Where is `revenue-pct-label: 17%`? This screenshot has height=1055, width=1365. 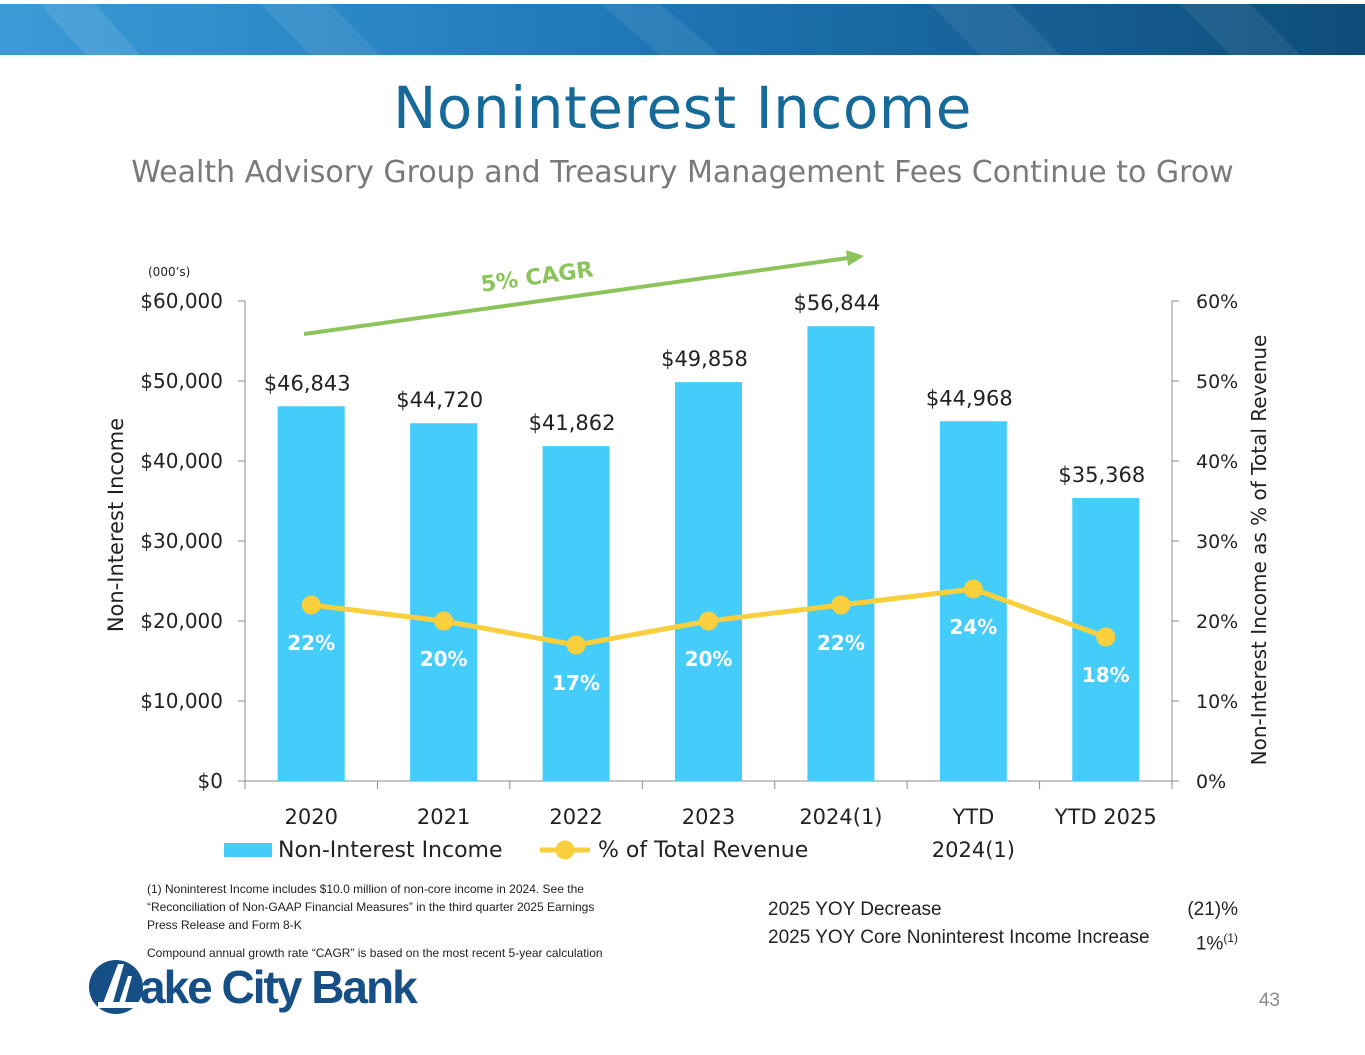 revenue-pct-label: 17% is located at coordinates (576, 683).